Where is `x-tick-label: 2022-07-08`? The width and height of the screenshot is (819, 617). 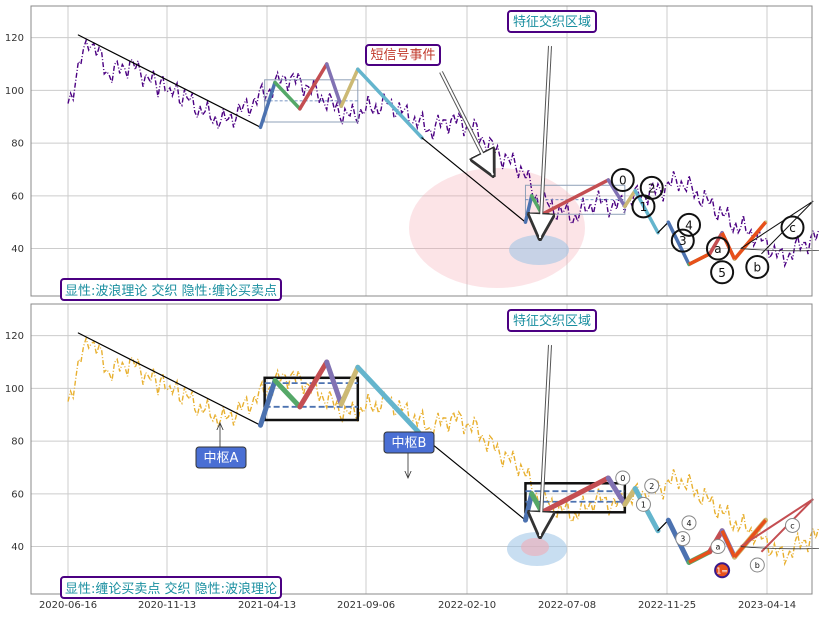
x-tick-label: 2022-07-08 is located at coordinates (567, 605).